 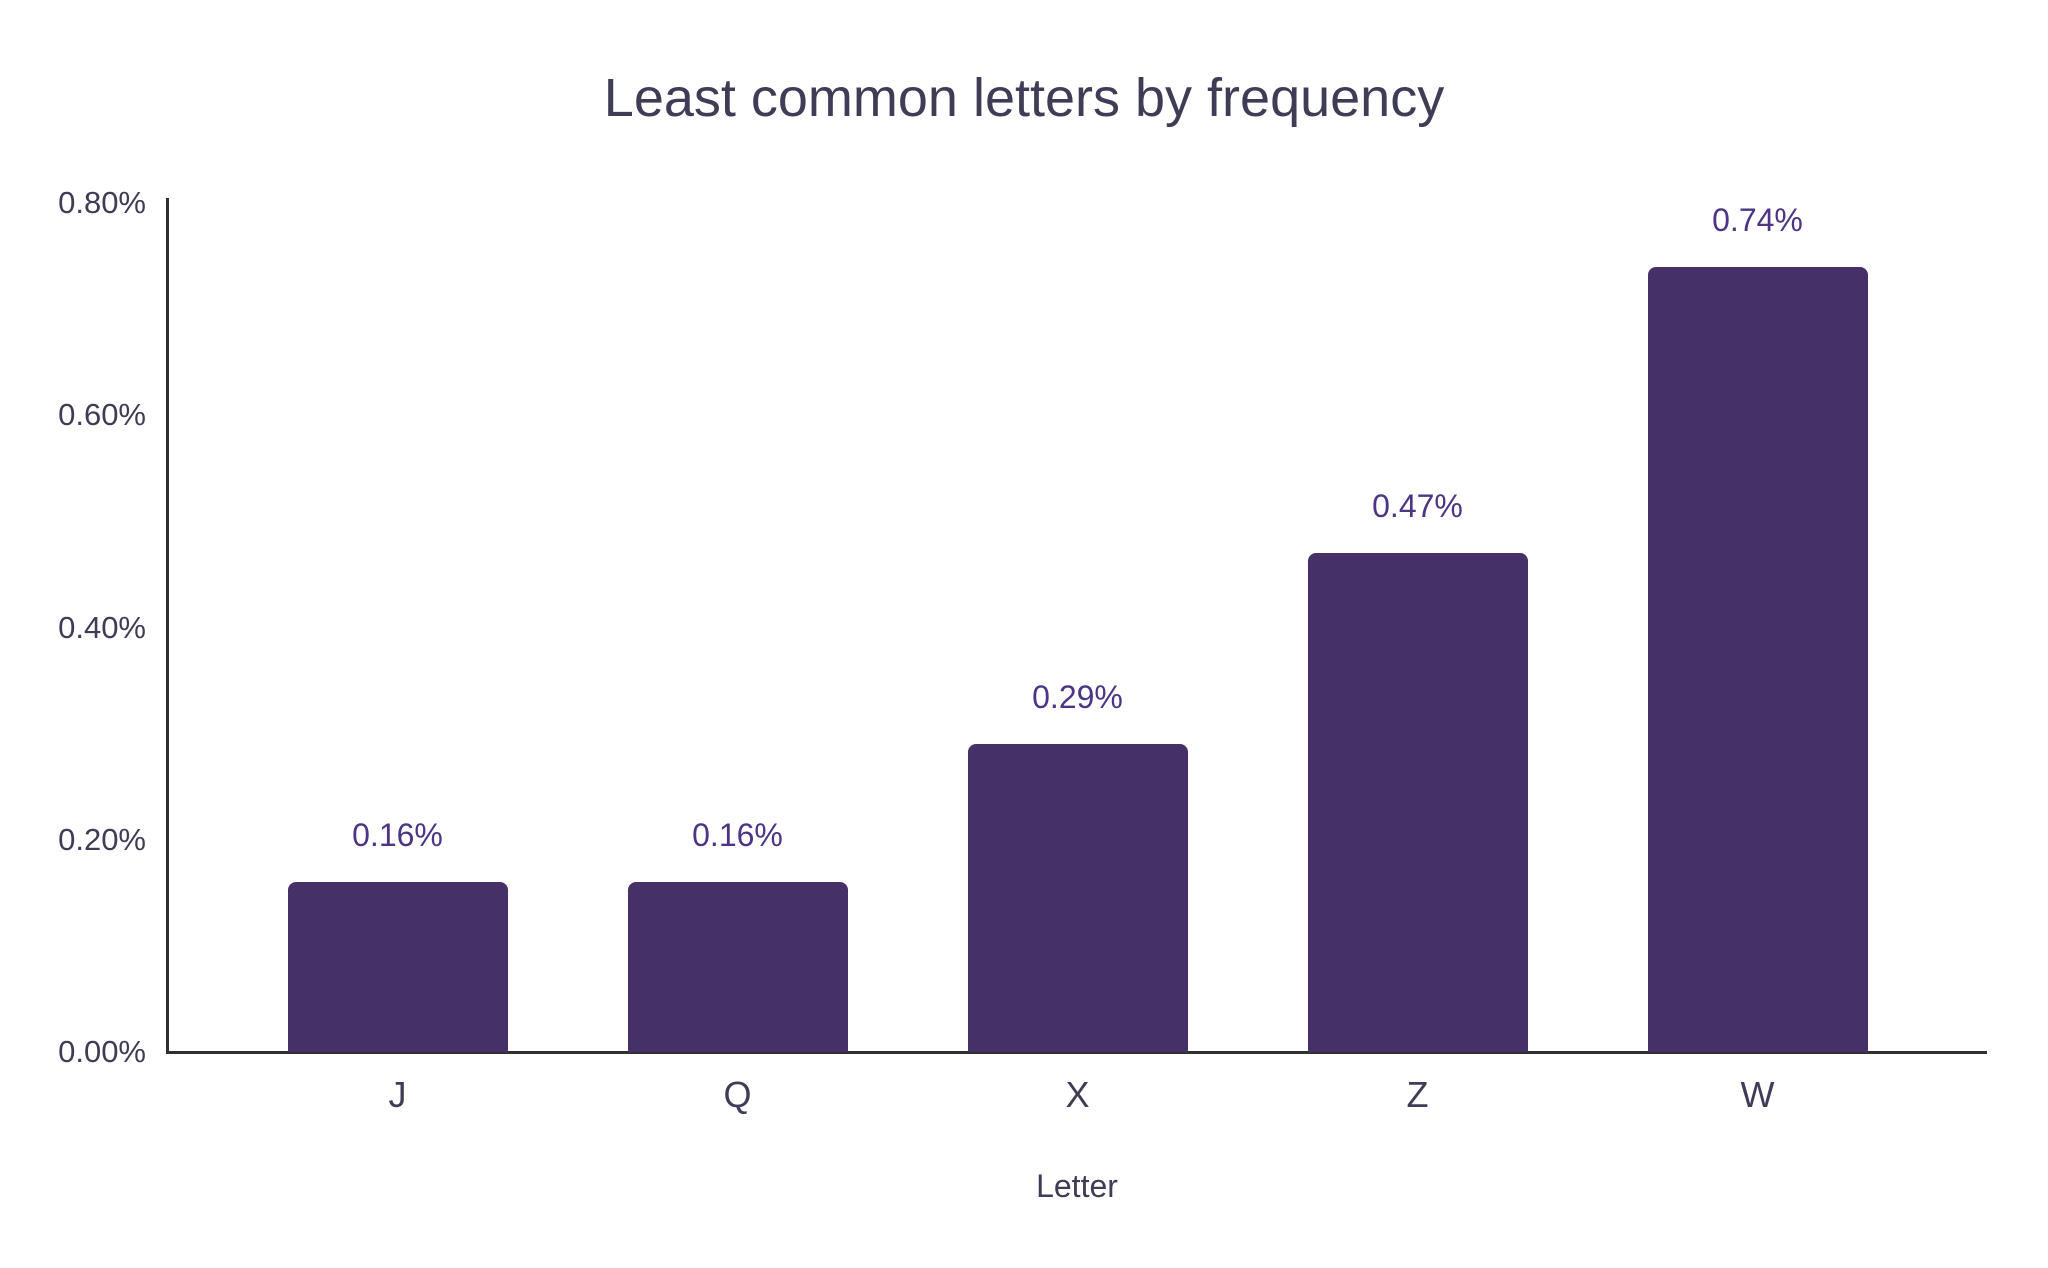 What do you see at coordinates (1077, 697) in the screenshot?
I see `bar-value-label: 0.29%` at bounding box center [1077, 697].